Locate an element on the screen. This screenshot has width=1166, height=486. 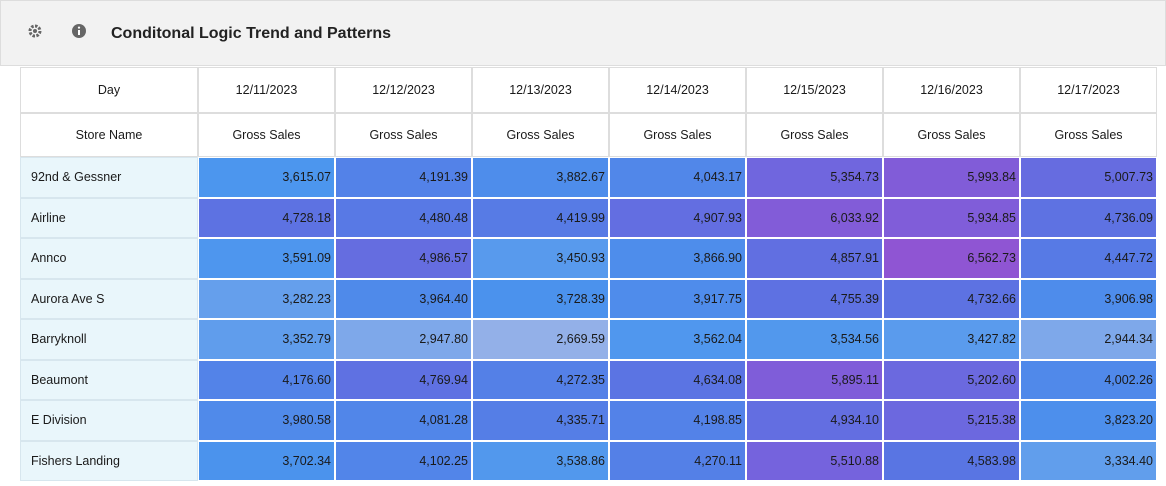
sales-cell: 2,669.59 is located at coordinates (540, 339).